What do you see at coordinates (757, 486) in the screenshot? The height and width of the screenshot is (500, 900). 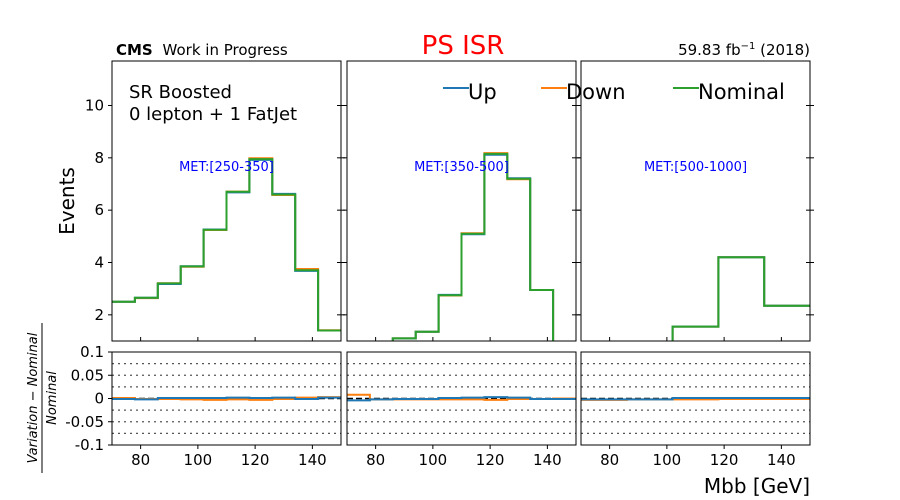 I see `x-axis-label: Mbb [GeV]` at bounding box center [757, 486].